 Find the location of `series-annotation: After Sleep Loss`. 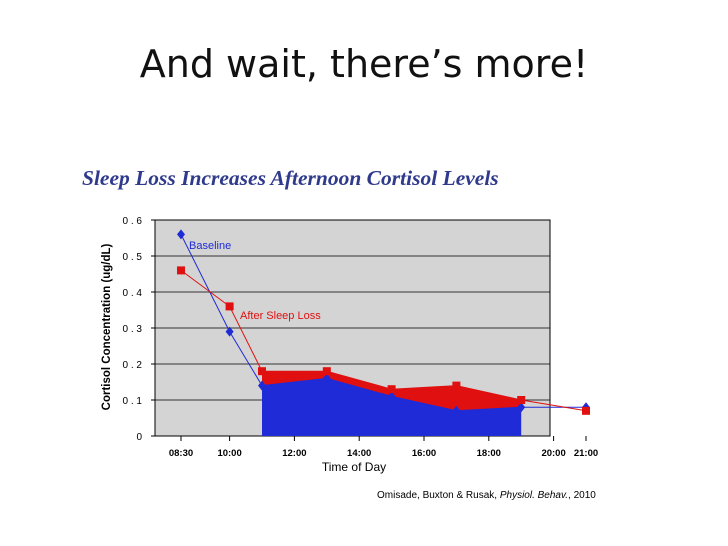

series-annotation: After Sleep Loss is located at coordinates (280, 316).